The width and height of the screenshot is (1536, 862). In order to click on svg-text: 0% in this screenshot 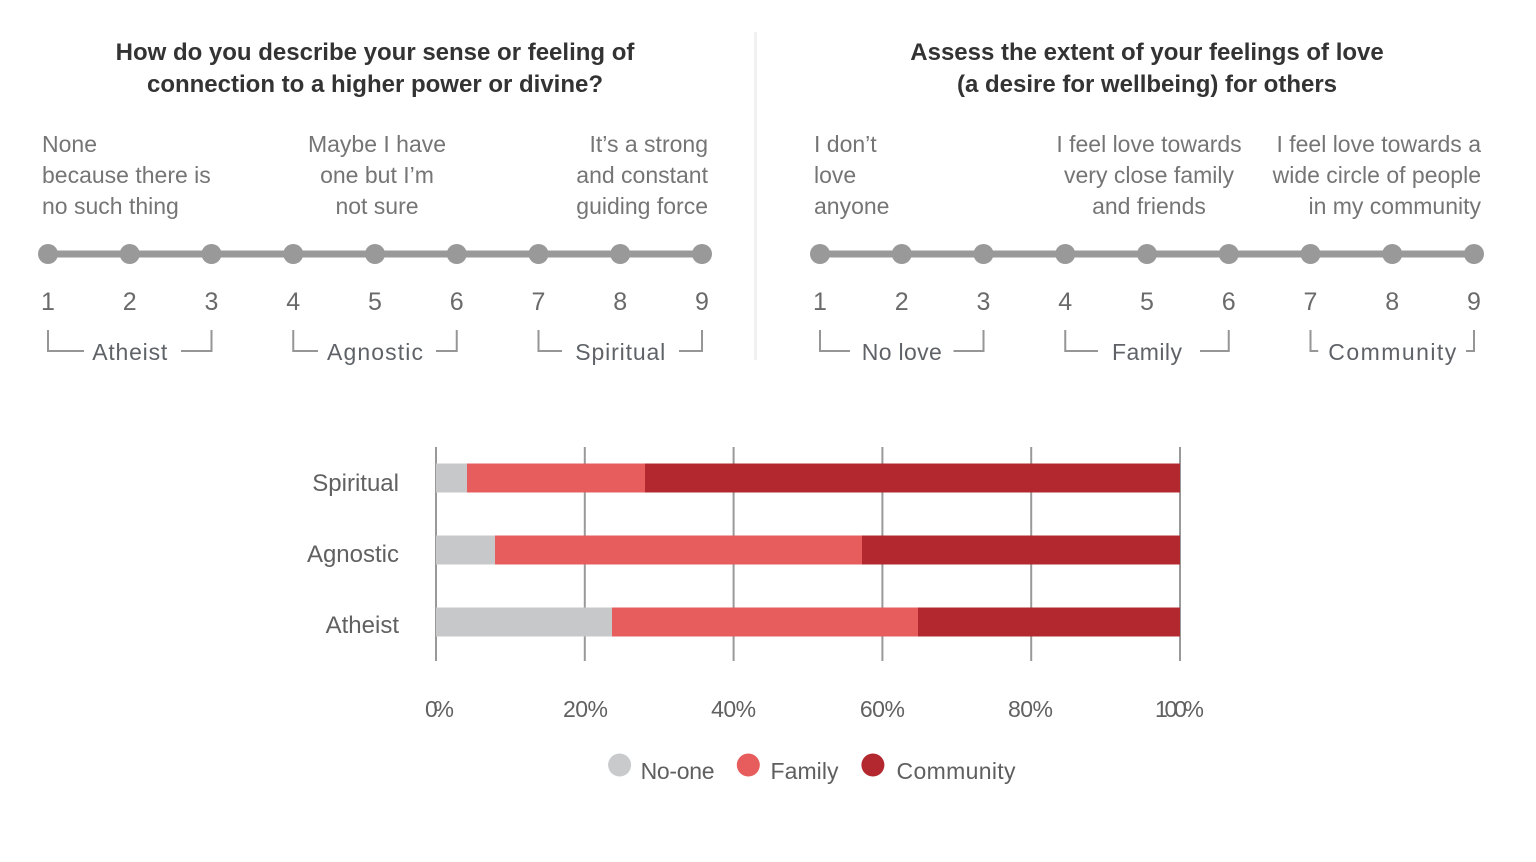, I will do `click(439, 709)`.